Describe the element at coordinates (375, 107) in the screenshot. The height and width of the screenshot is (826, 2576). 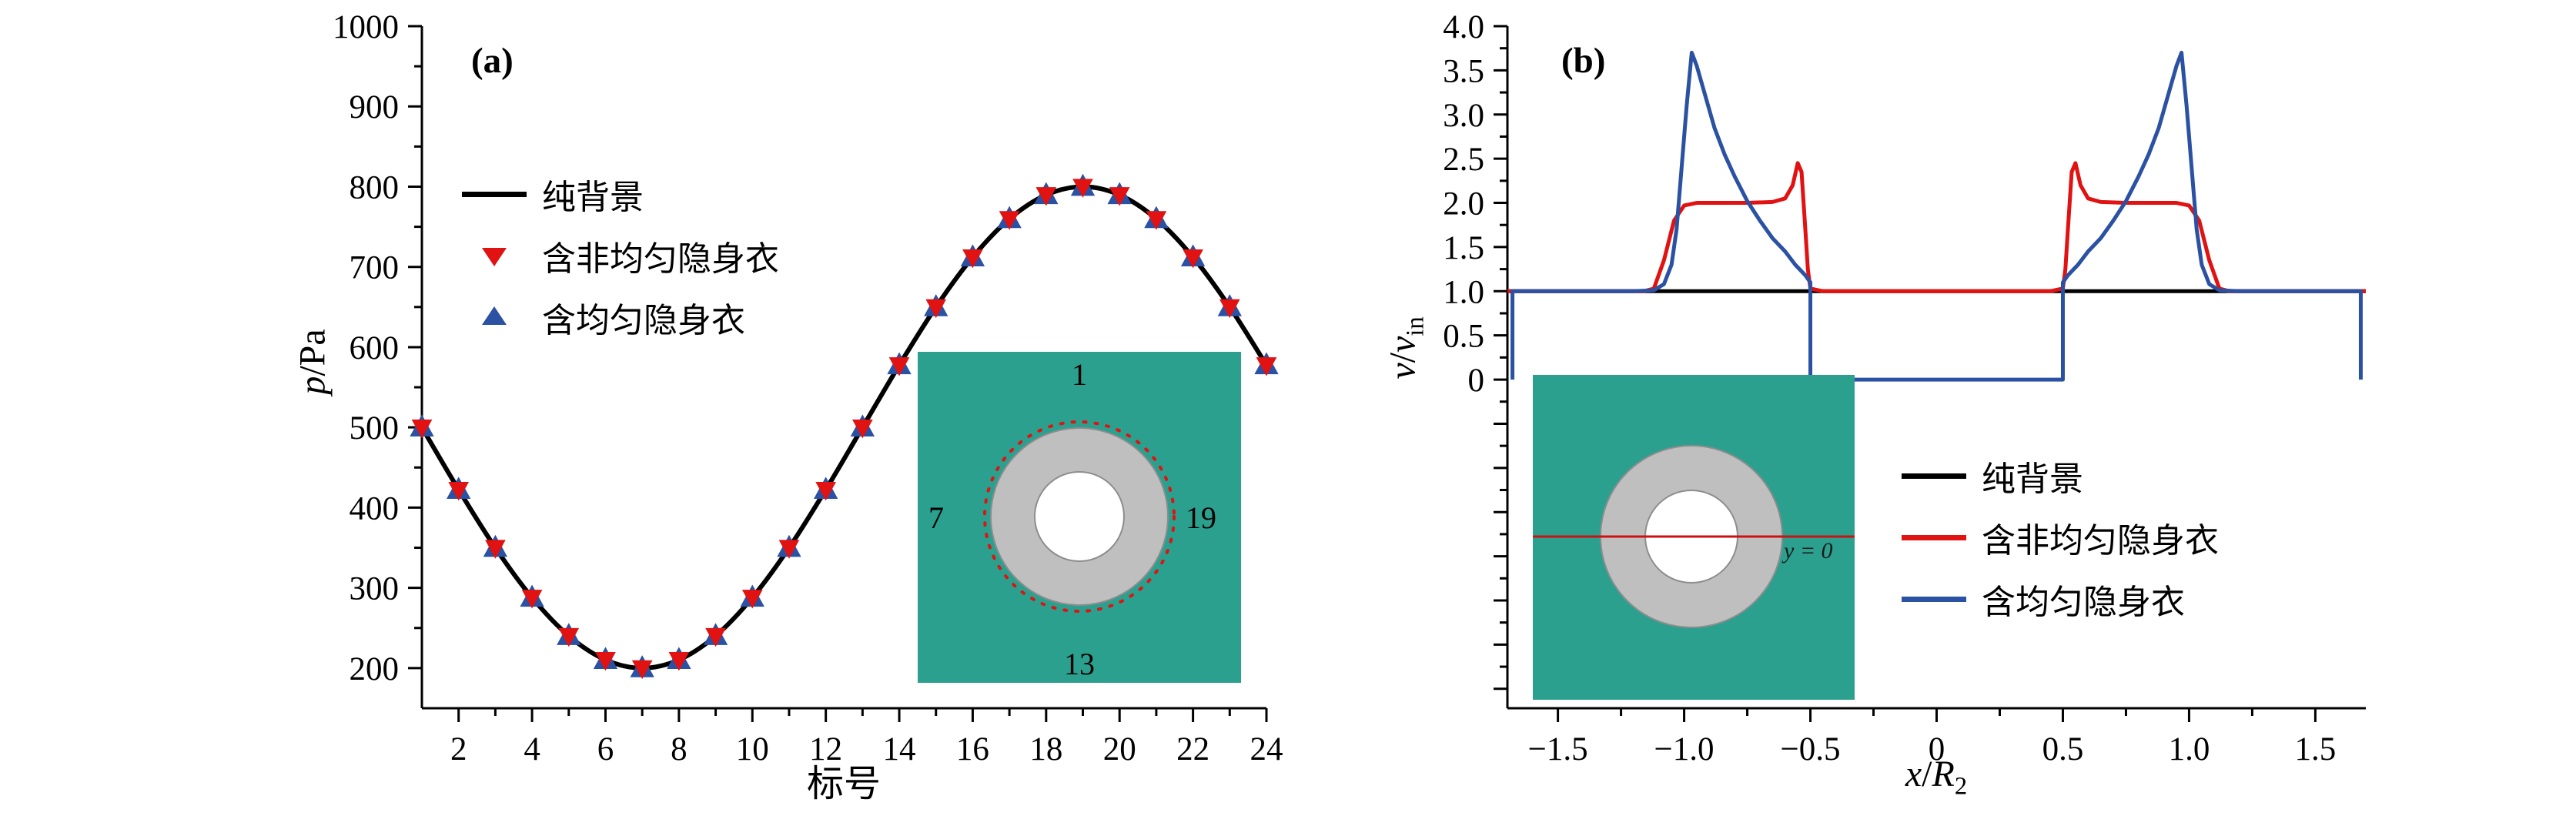
I see `y-tick-label: 900` at that location.